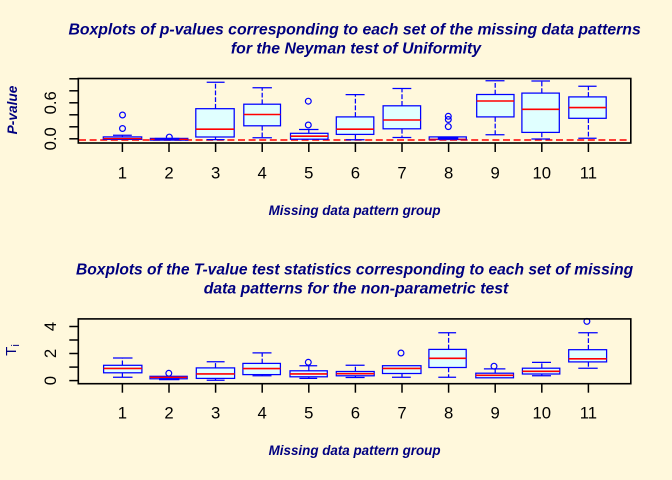  Describe the element at coordinates (12, 109) in the screenshot. I see `svg-text: P-value` at that location.